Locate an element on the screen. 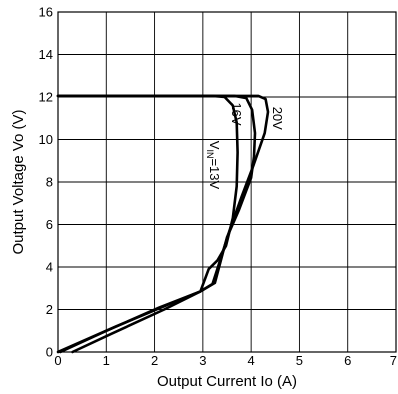 This screenshot has height=394, width=398. y-tick-label: 2 is located at coordinates (49, 309).